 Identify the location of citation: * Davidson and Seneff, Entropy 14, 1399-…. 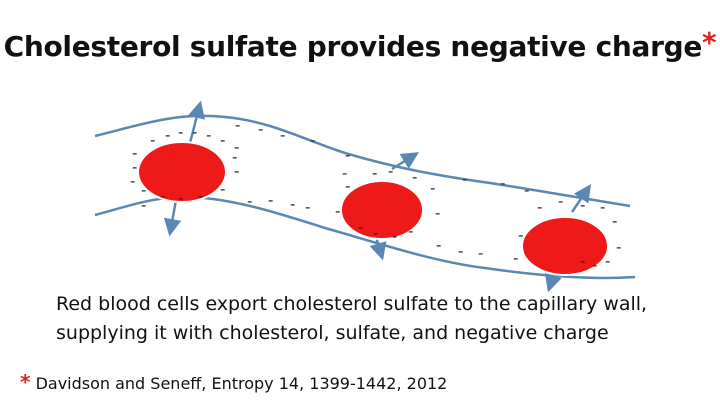
(233, 382).